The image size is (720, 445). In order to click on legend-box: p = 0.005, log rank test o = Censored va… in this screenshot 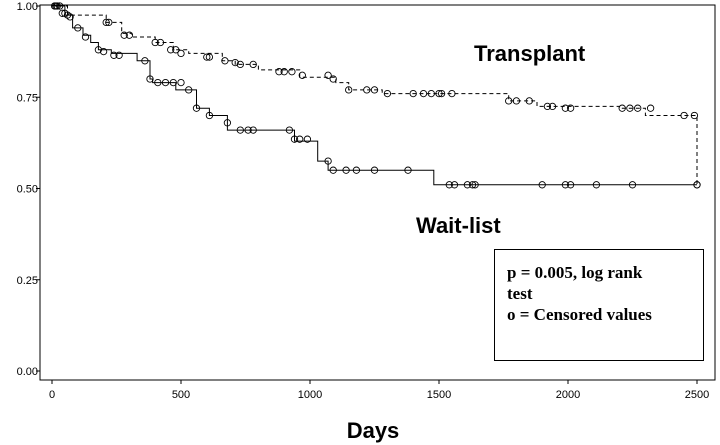, I will do `click(599, 305)`.